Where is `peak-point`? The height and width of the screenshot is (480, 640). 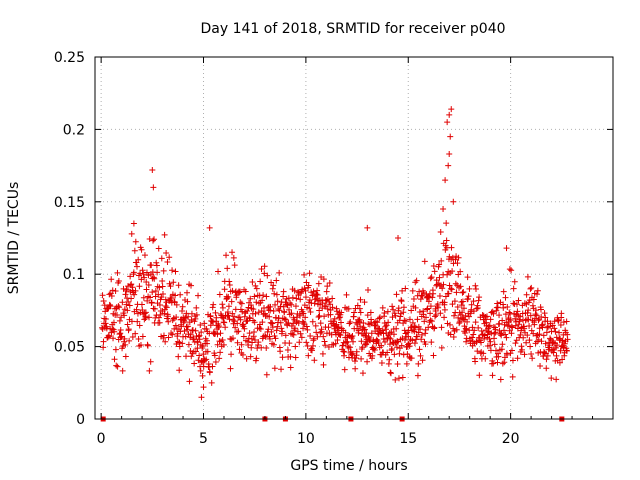 peak-point is located at coordinates (445, 180).